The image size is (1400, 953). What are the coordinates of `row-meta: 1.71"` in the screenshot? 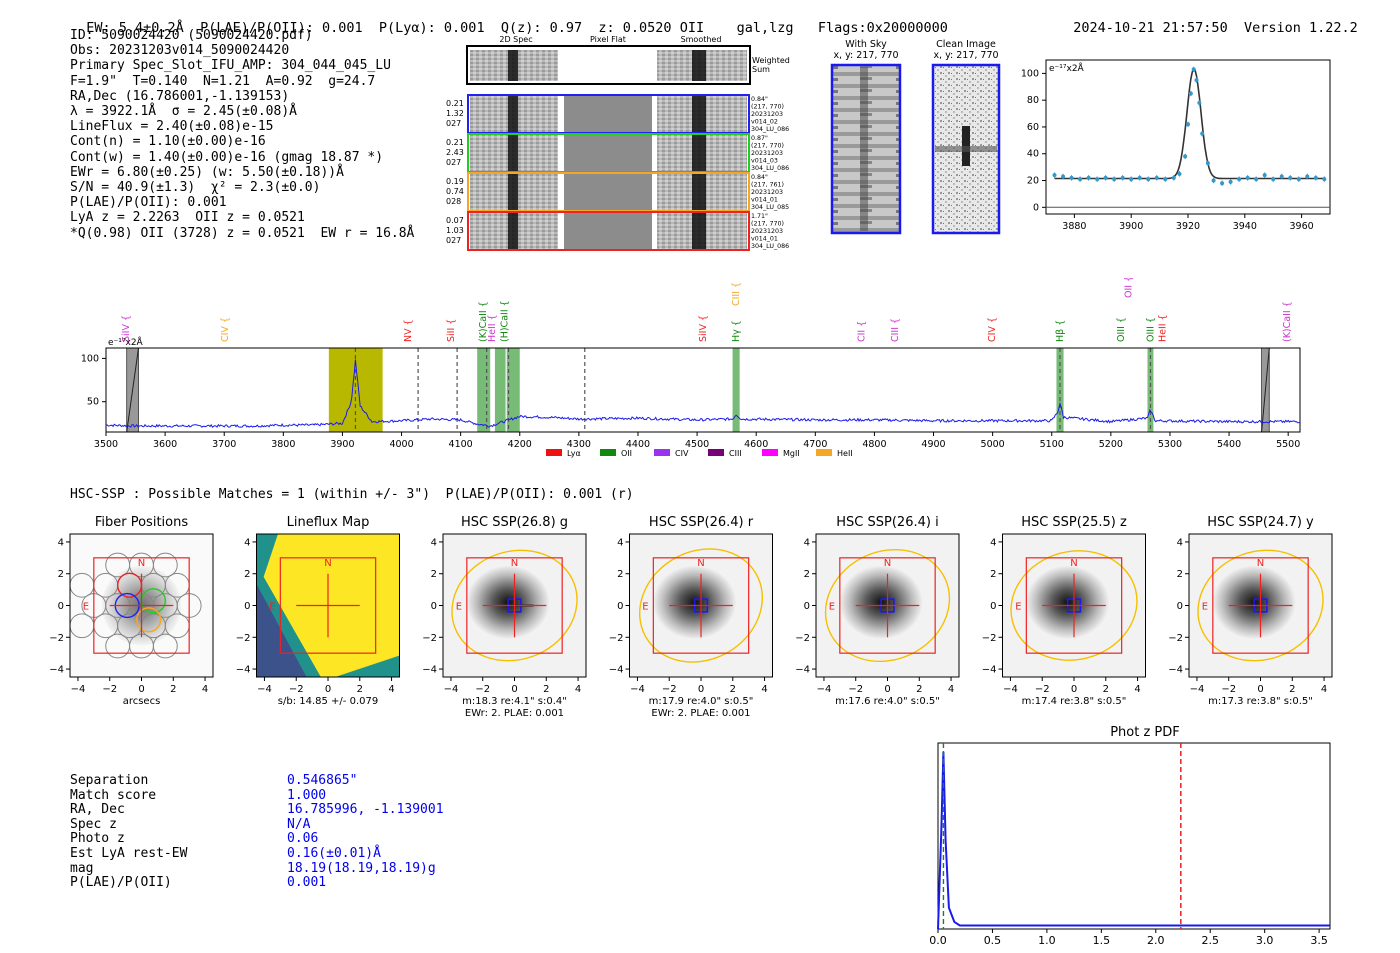 It's located at (759, 216).